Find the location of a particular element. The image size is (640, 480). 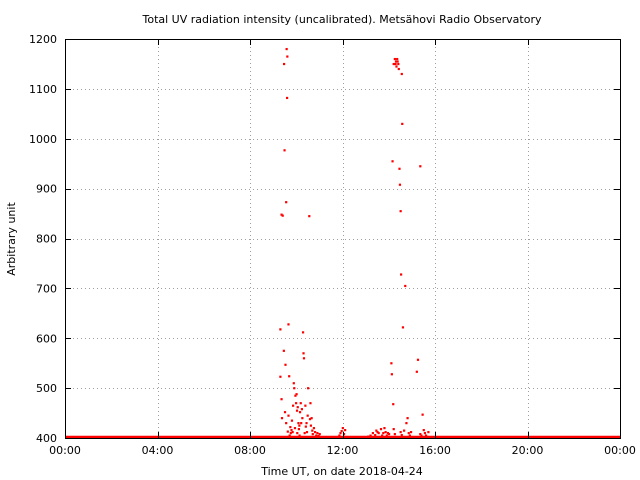

x-tick-labels: 00:00 04:00 08:00 12:00 16:00 20:00 00:00 is located at coordinates (342, 450).